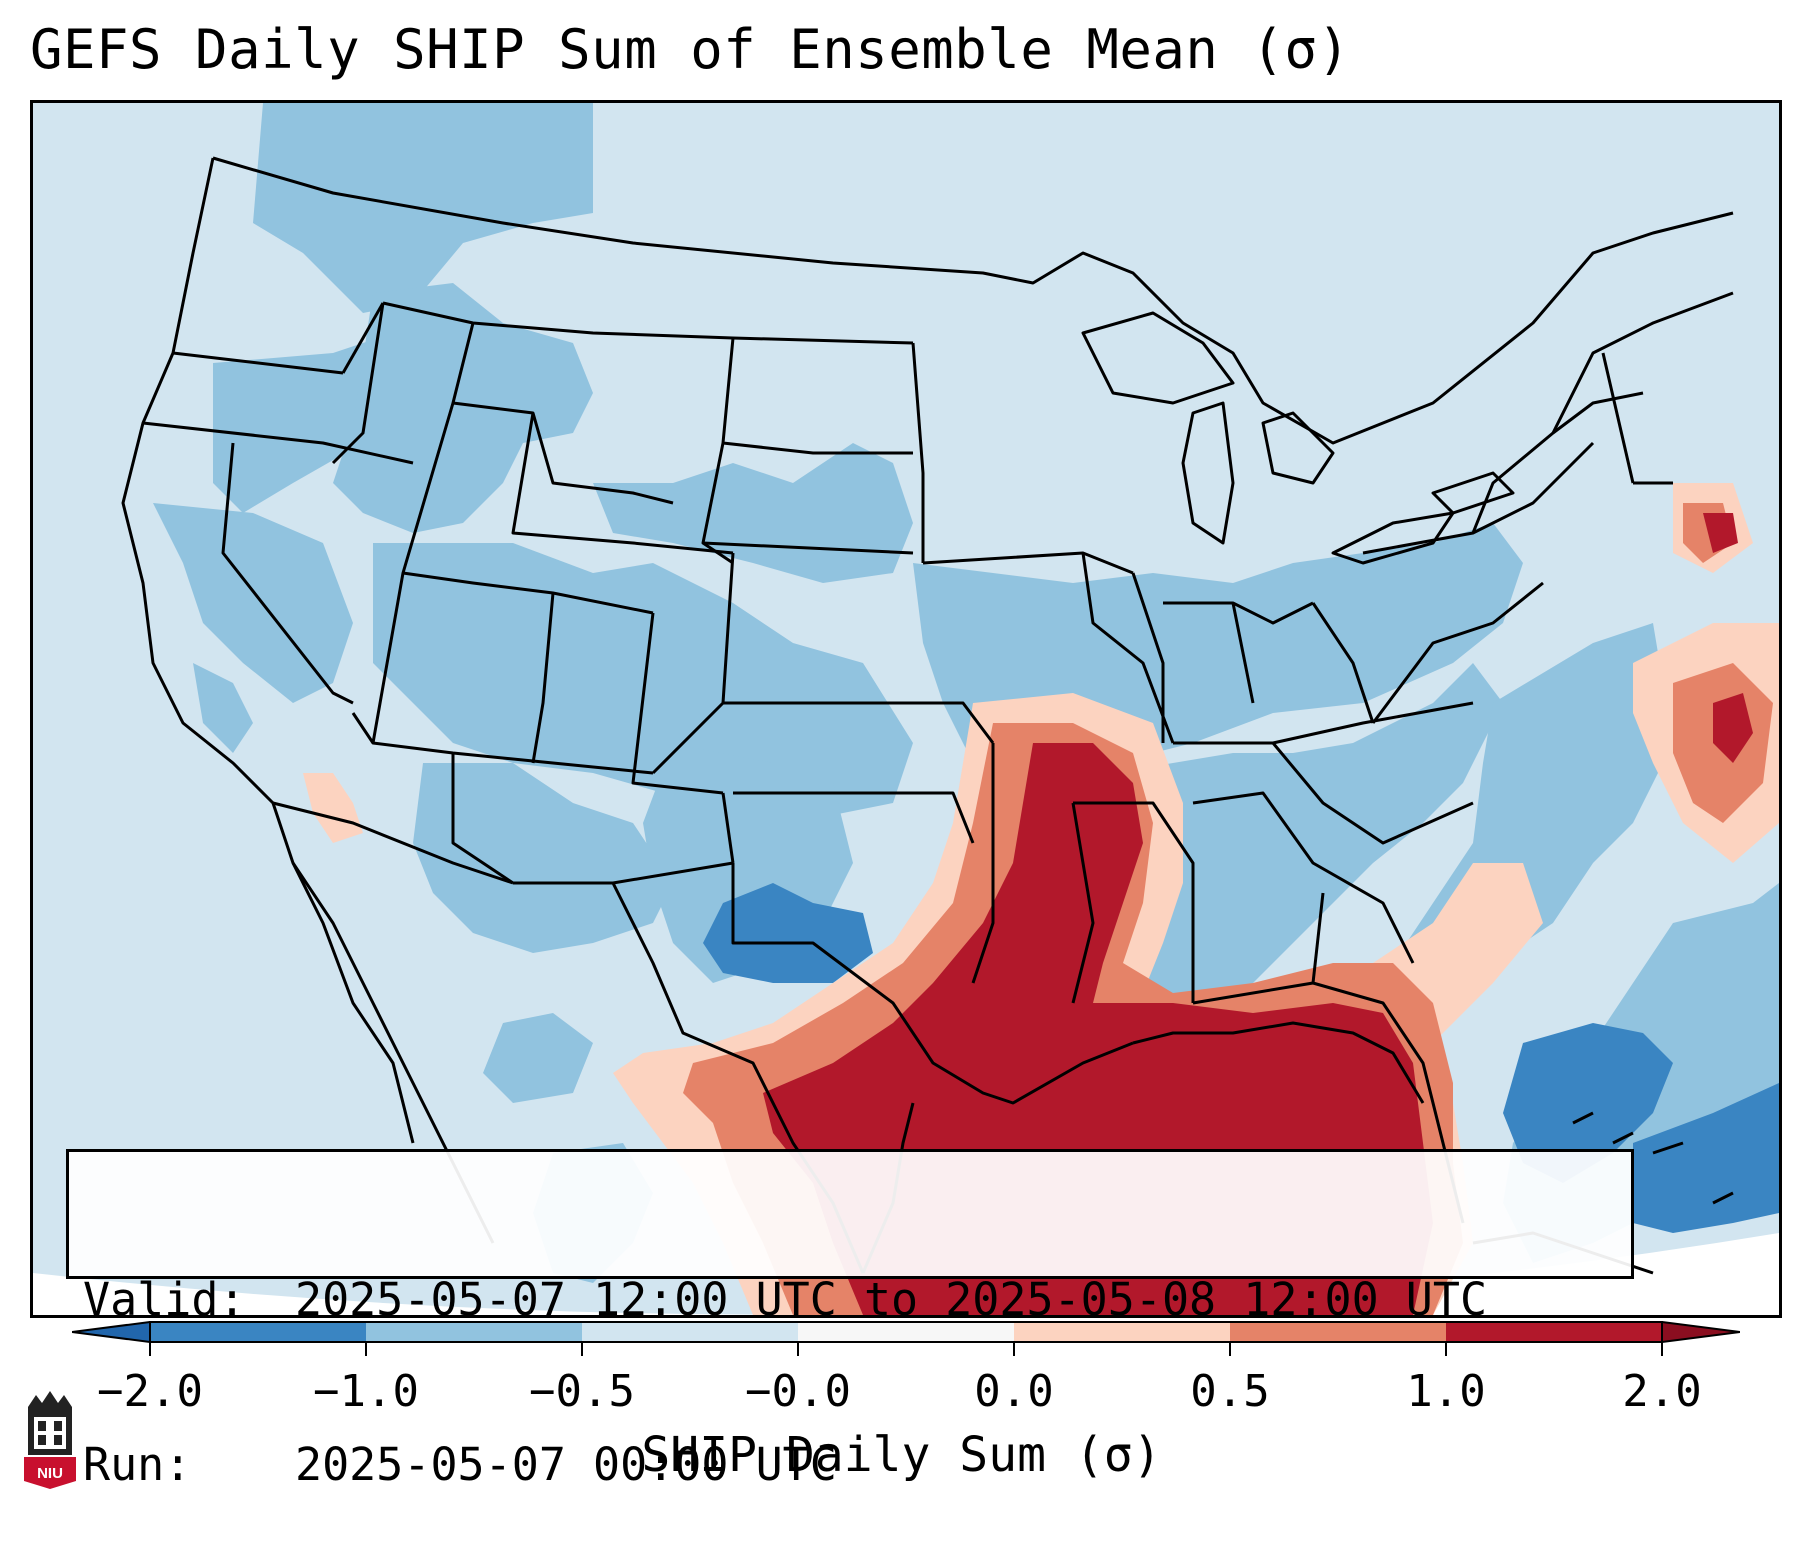 This screenshot has height=1547, width=1803. I want to click on colorbar, so click(906, 1332).